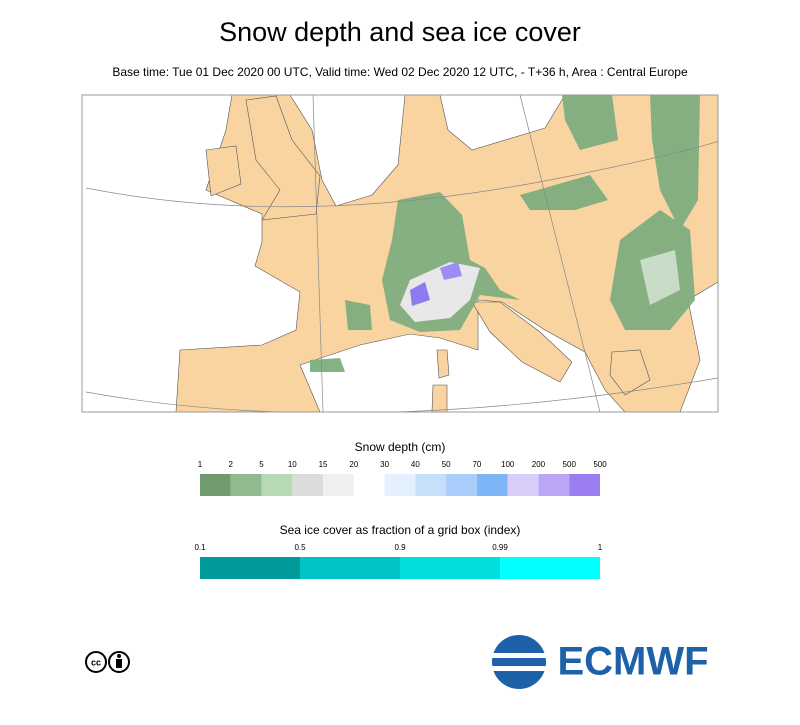 This screenshot has width=800, height=725. I want to click on legend-tick-label: 0.1, so click(200, 547).